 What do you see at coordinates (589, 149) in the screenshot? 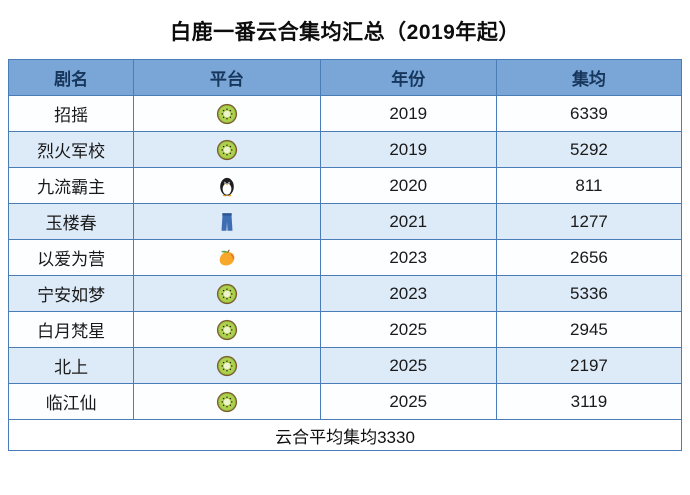
I see `avg-cell: 5292` at bounding box center [589, 149].